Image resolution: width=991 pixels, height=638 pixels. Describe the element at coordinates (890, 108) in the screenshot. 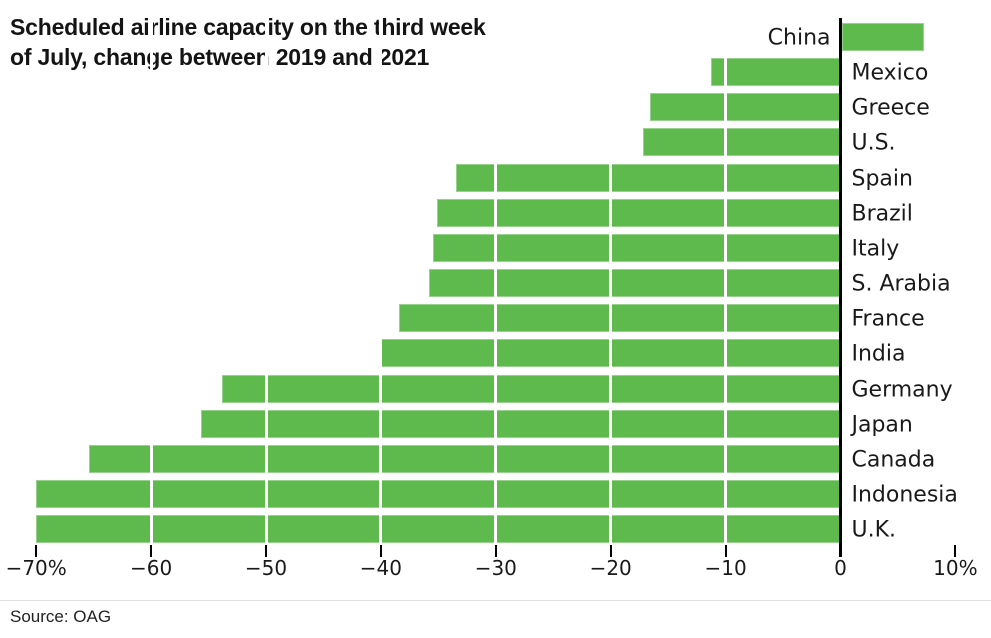

I see `country-label: Greece` at that location.